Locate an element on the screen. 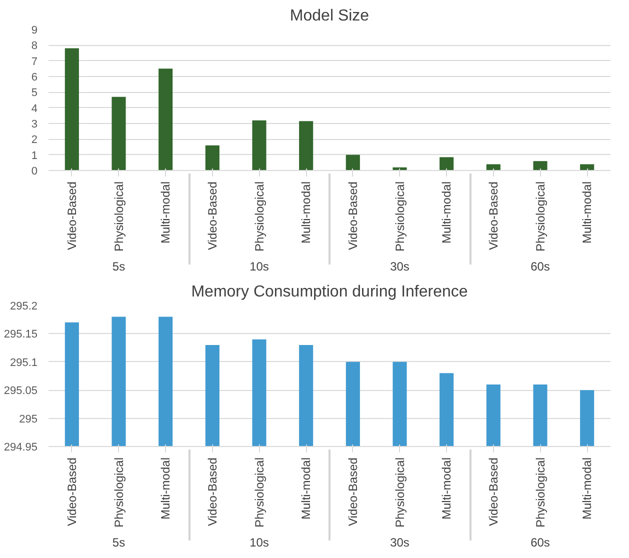 The width and height of the screenshot is (629, 558). y-tick-label: 295.05 is located at coordinates (21, 391).